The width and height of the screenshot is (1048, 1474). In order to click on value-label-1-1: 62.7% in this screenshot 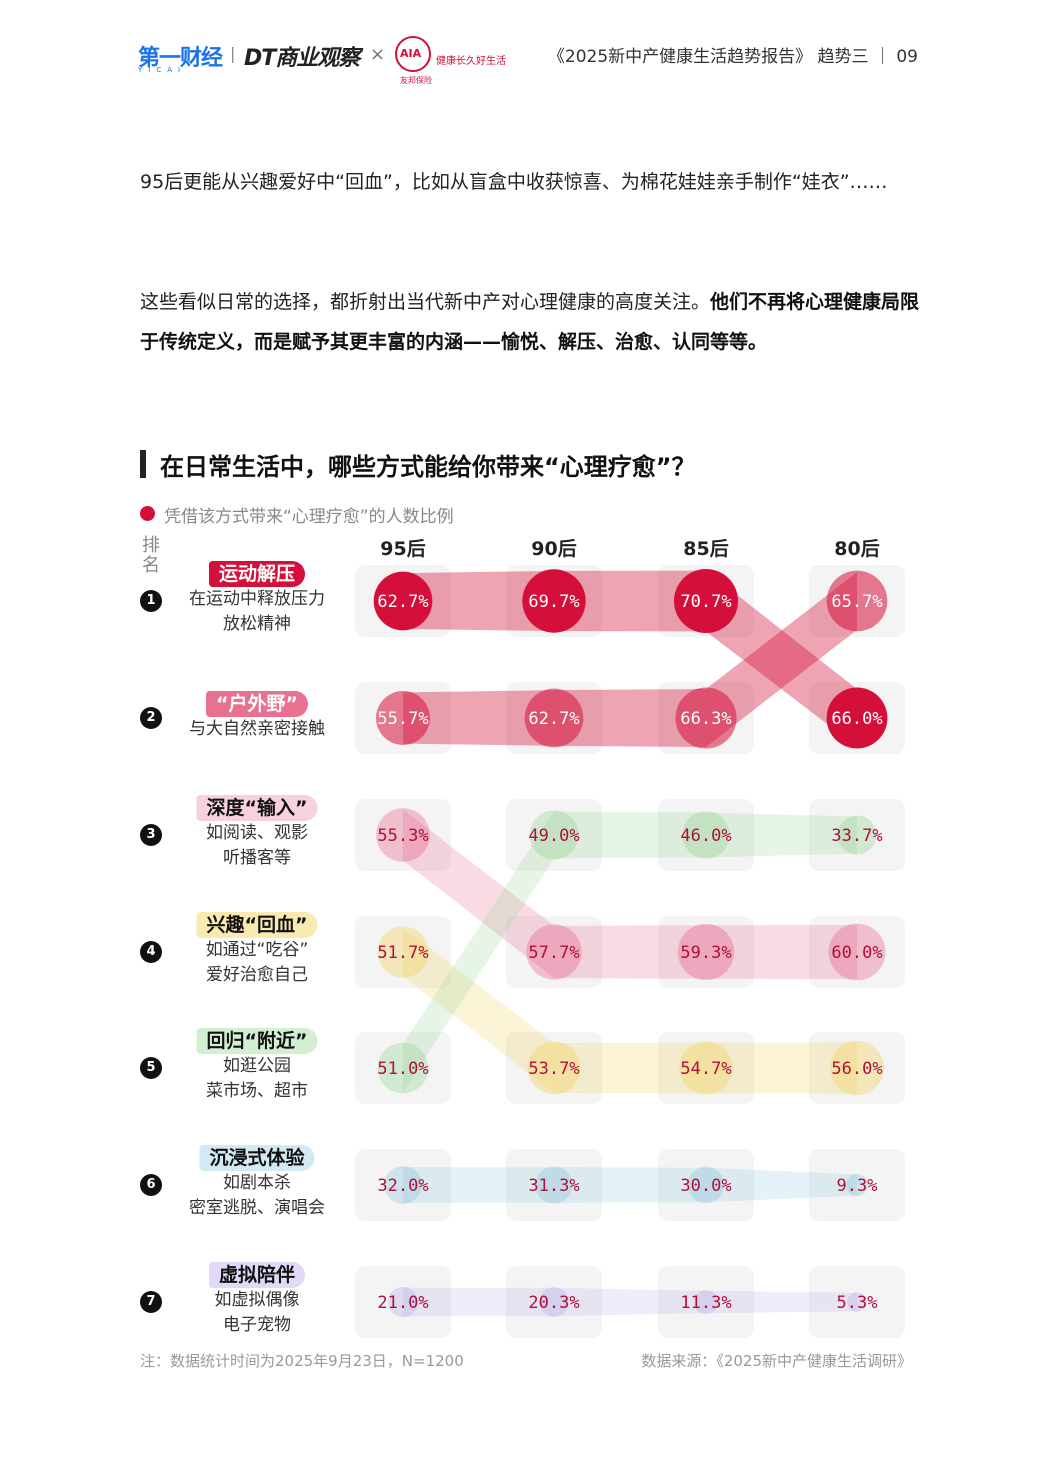, I will do `click(402, 602)`.